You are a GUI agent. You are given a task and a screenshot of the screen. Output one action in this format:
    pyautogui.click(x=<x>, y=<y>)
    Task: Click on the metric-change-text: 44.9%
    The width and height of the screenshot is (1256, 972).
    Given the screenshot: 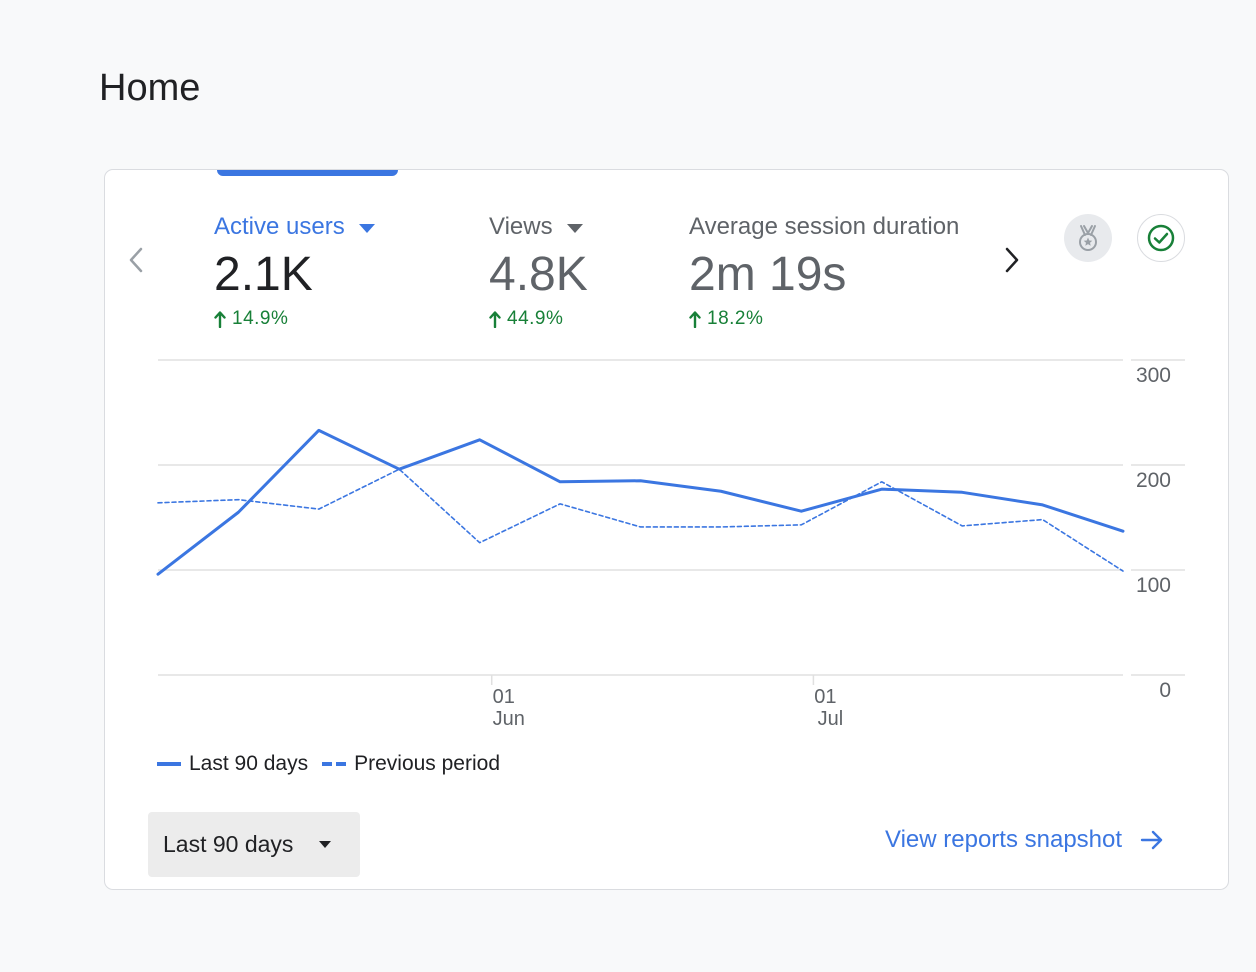 What is the action you would take?
    pyautogui.click(x=535, y=318)
    